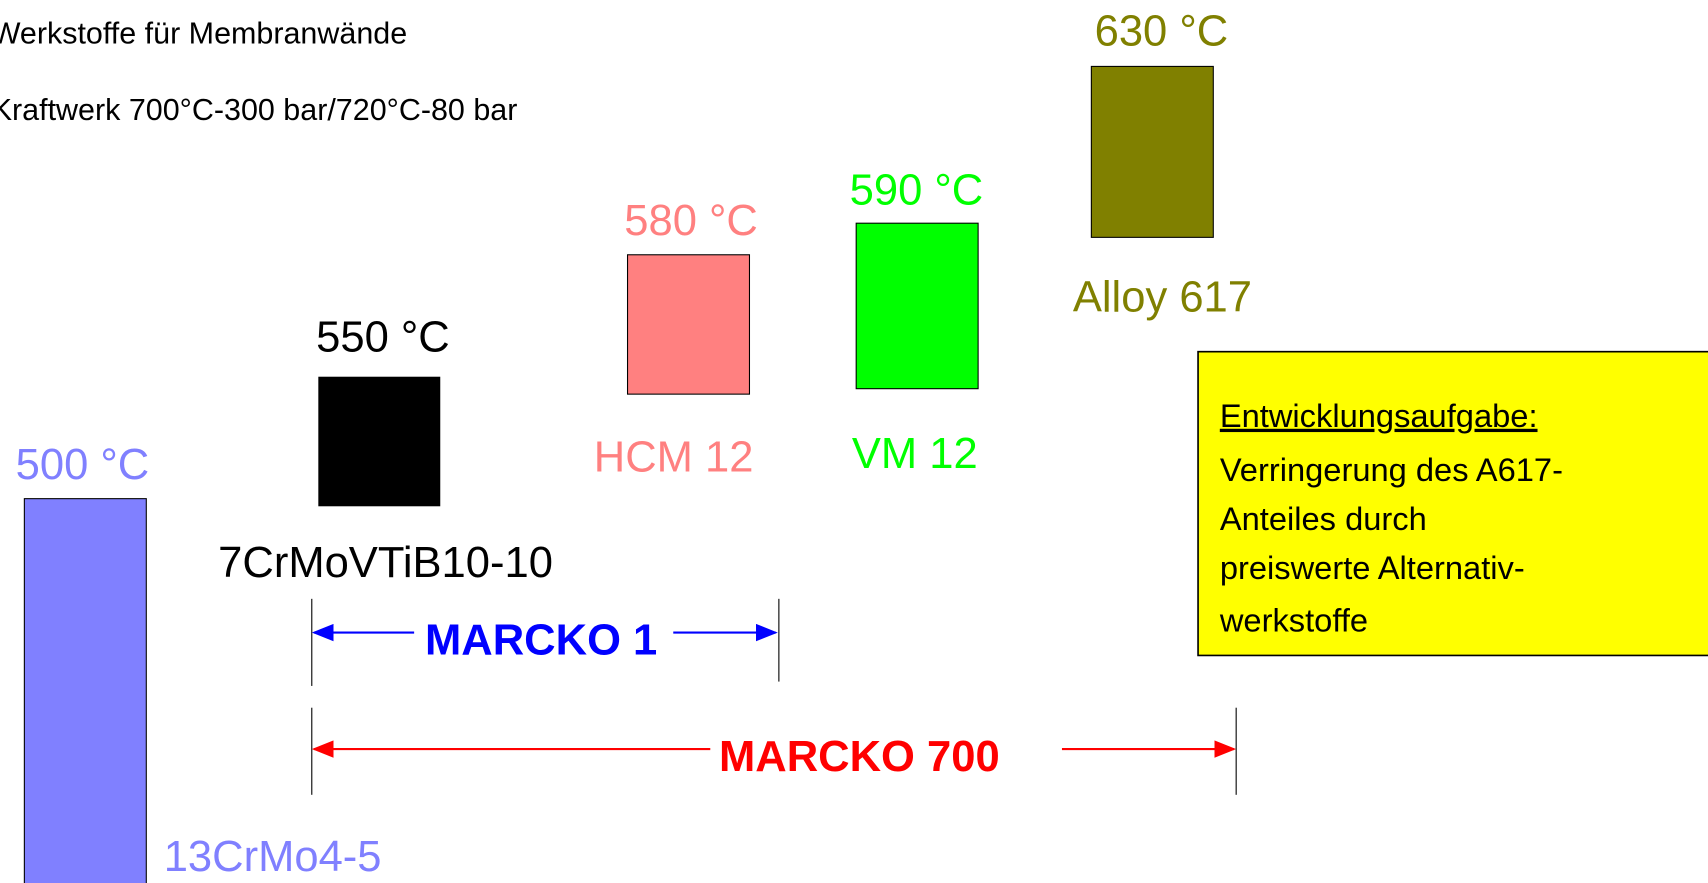 Image resolution: width=1708 pixels, height=883 pixels. Describe the element at coordinates (1452, 503) in the screenshot. I see `note-box` at that location.